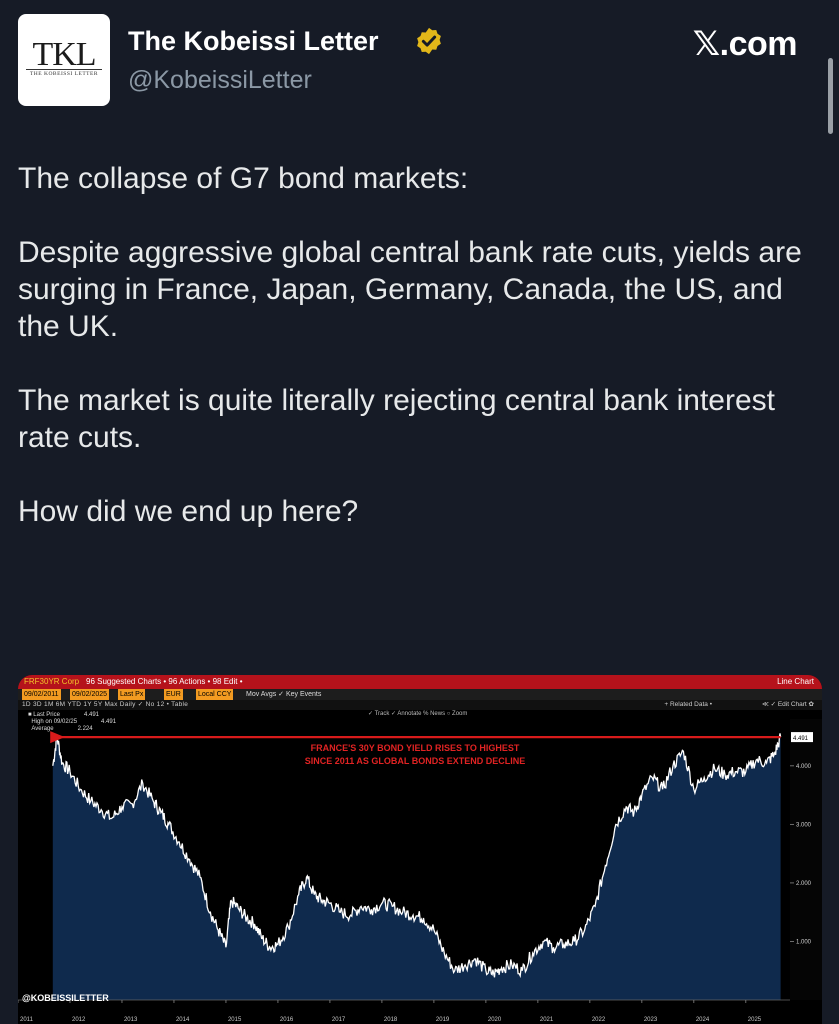 The image size is (839, 1024). Describe the element at coordinates (173, 694) in the screenshot. I see `terminal-ccy: EUR` at that location.